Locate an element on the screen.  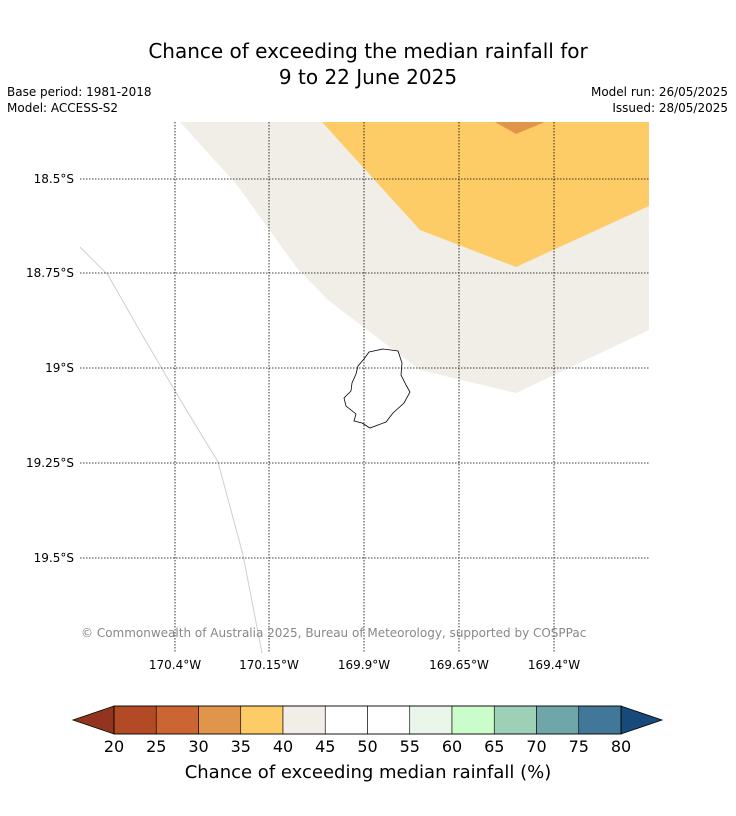
issued-text: Issued: 28/05/2025 is located at coordinates (670, 108).